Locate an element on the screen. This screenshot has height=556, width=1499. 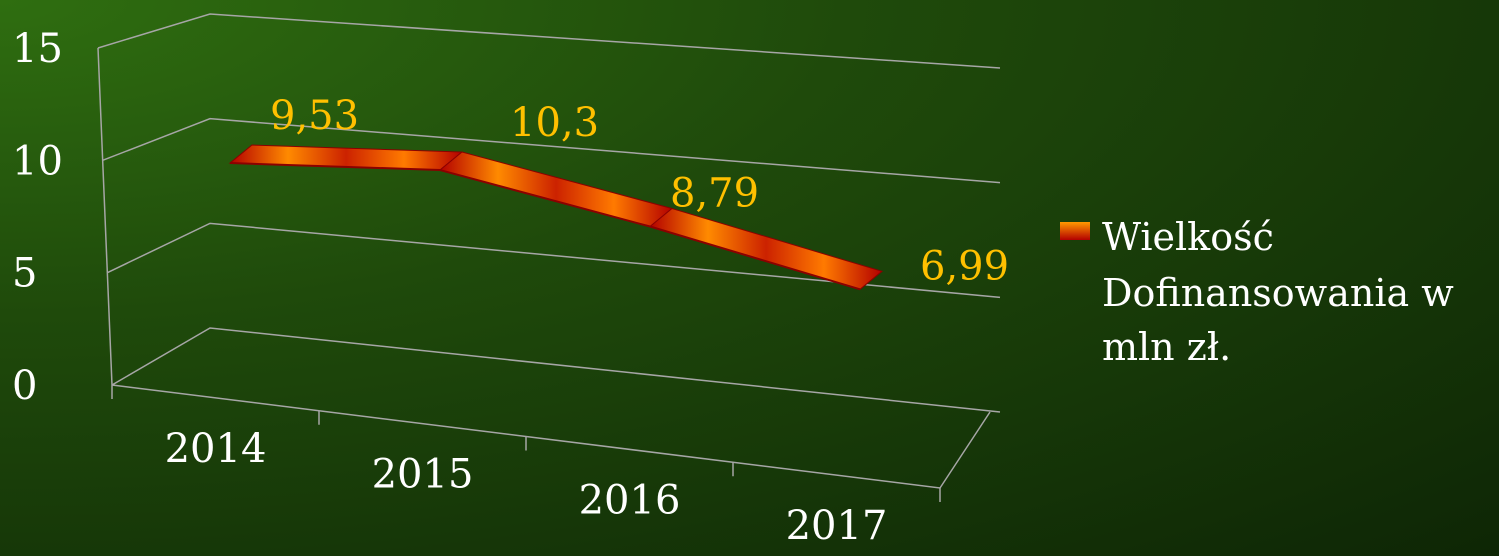
y-tick-label: 10 is located at coordinates (37, 161).